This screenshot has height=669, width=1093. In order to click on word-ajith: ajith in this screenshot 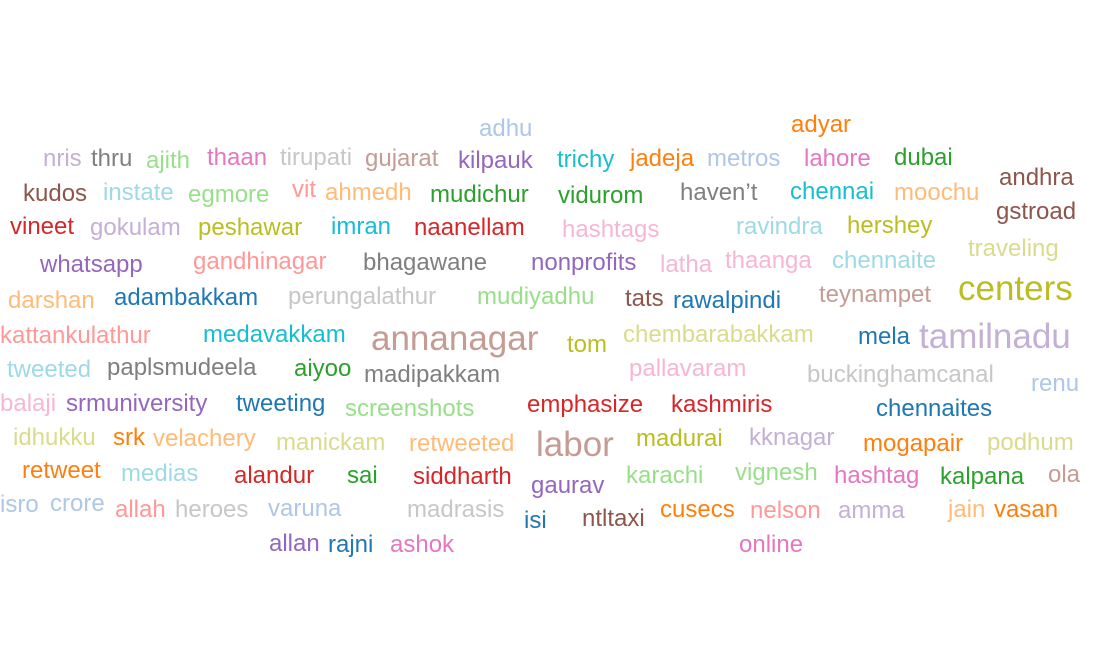, I will do `click(168, 160)`.